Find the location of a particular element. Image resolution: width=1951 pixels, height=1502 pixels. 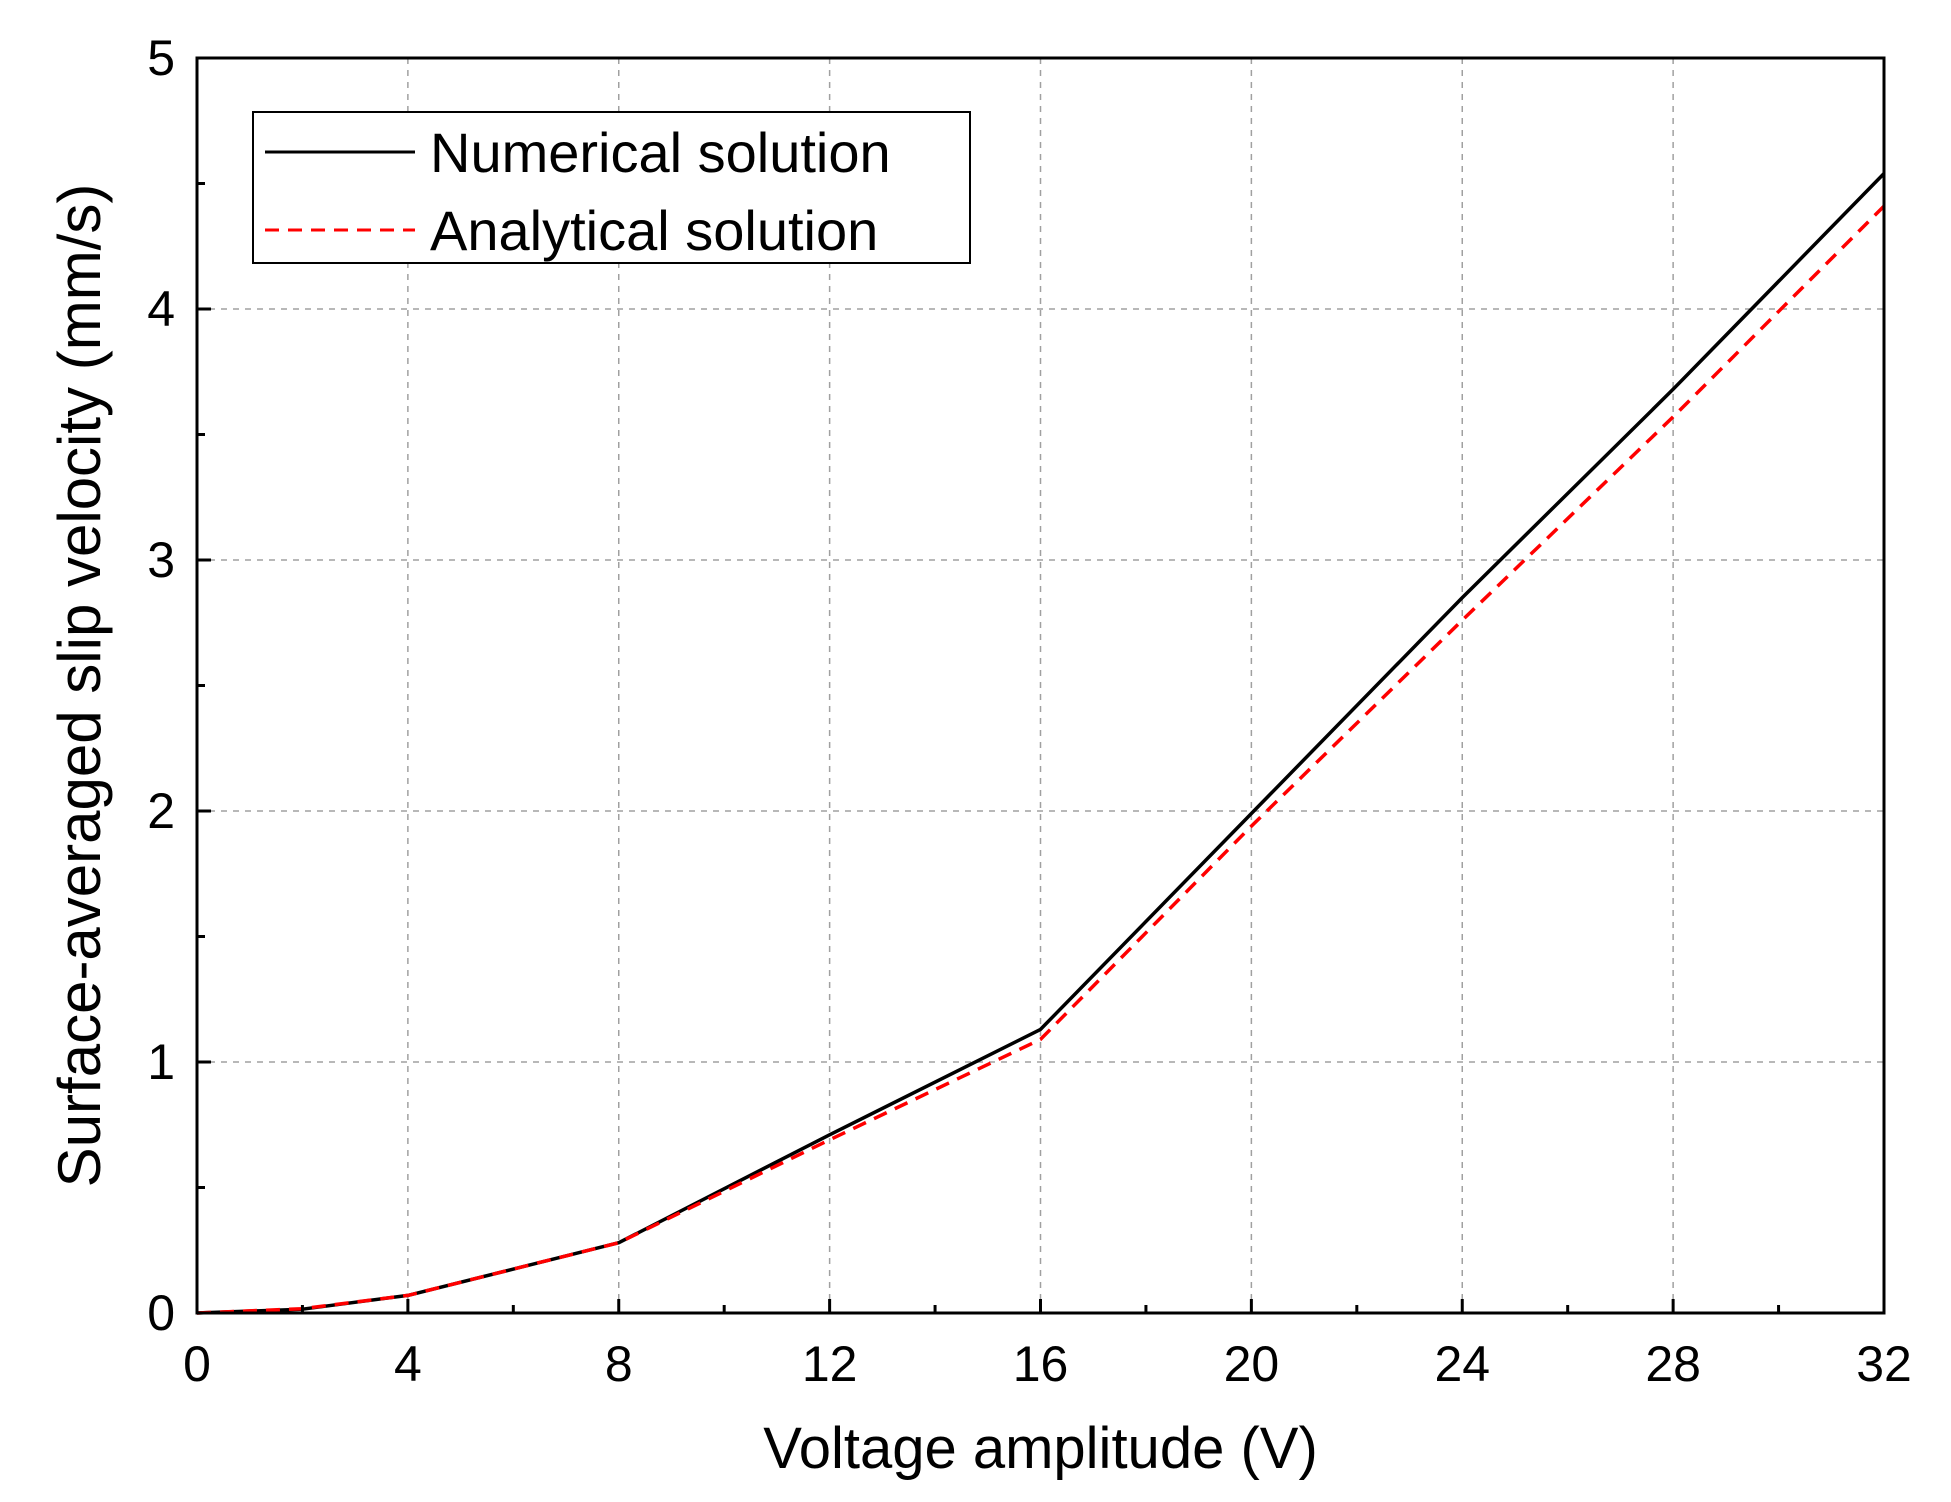

legend: Numerical solution Analytical solution is located at coordinates (611, 187).